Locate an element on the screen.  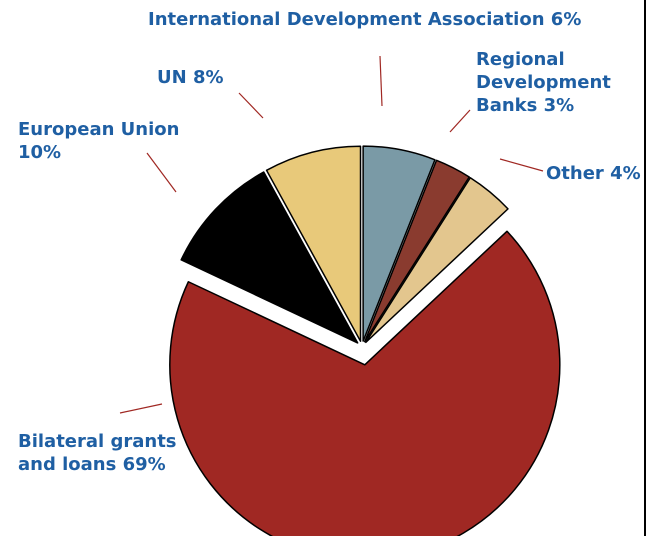
slice-label-line: Banks 3% is located at coordinates (525, 105).